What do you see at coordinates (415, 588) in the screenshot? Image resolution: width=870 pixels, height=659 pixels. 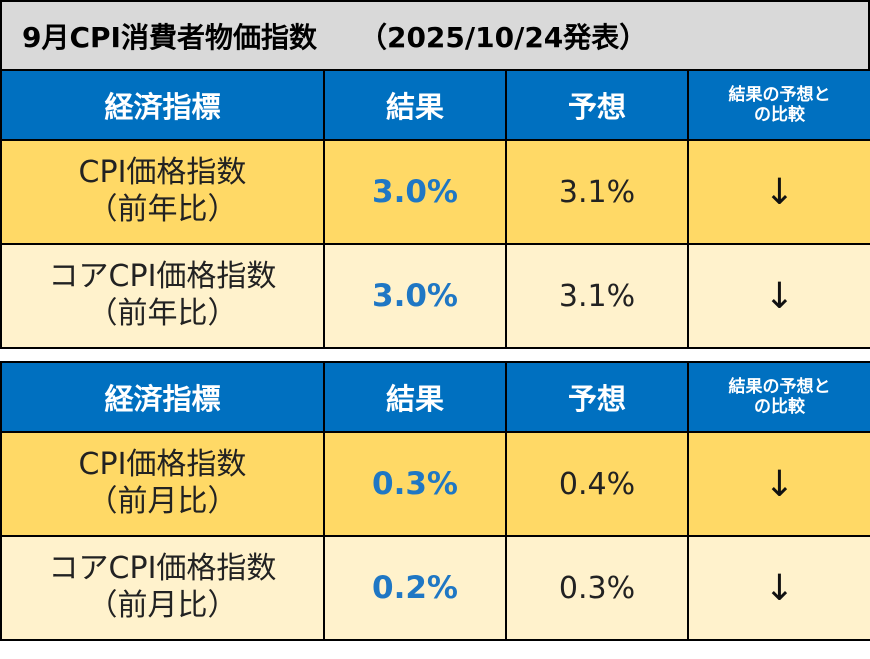 I see `result-value: 0.2%` at bounding box center [415, 588].